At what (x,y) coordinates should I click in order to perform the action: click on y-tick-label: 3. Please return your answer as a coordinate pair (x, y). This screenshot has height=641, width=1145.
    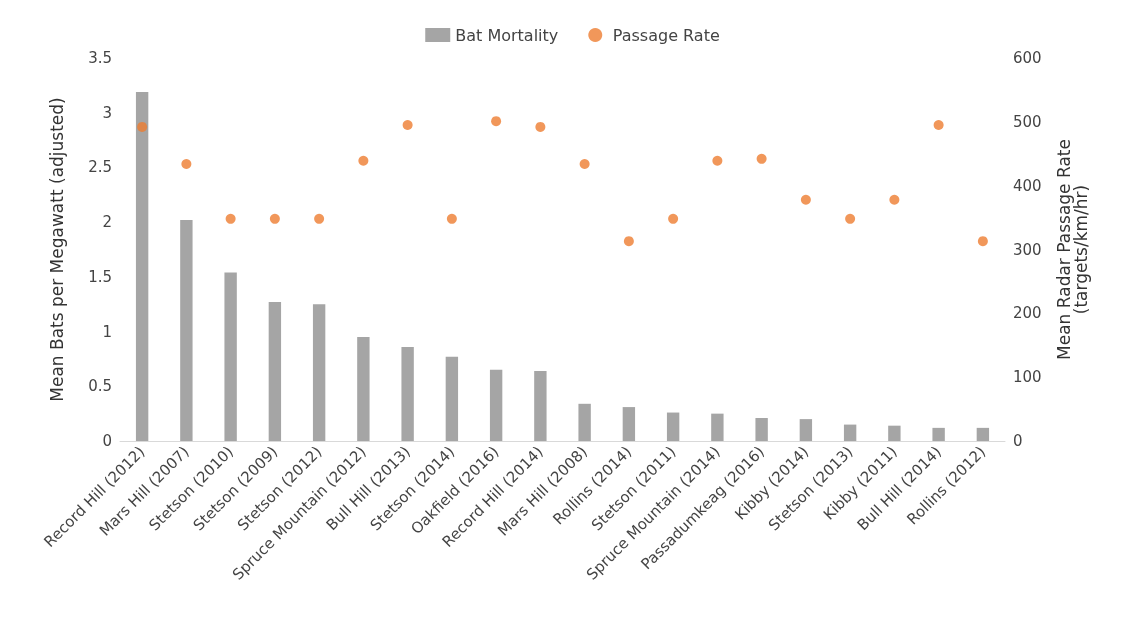
    Looking at the image, I should click on (107, 112).